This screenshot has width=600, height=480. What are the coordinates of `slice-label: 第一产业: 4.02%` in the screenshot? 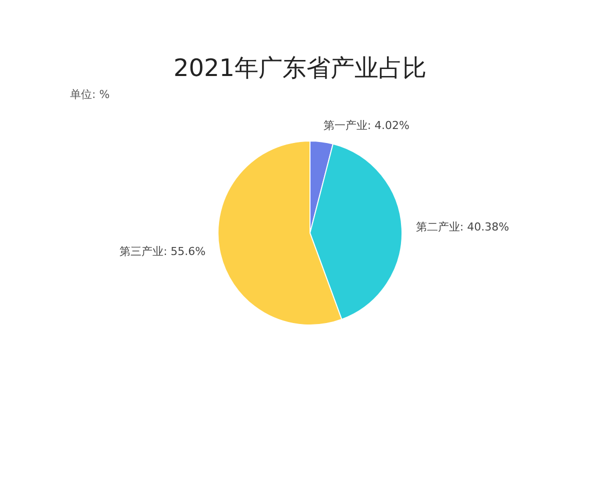 It's located at (366, 125).